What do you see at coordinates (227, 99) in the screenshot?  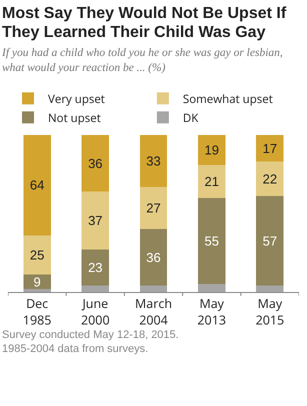 I see `legend-label: Somewhat upset` at bounding box center [227, 99].